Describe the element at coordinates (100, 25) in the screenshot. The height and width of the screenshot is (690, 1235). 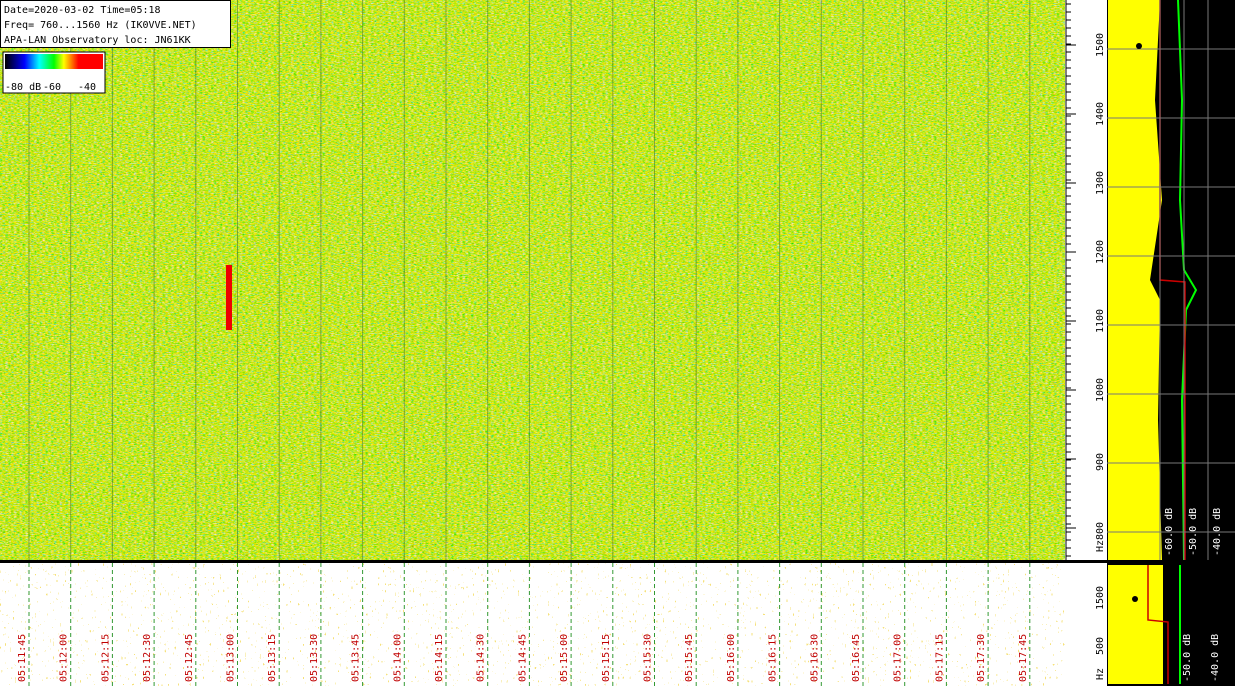
I see `info-line: Freq= 760...1560 Hz (IK0VVE.NET)` at that location.